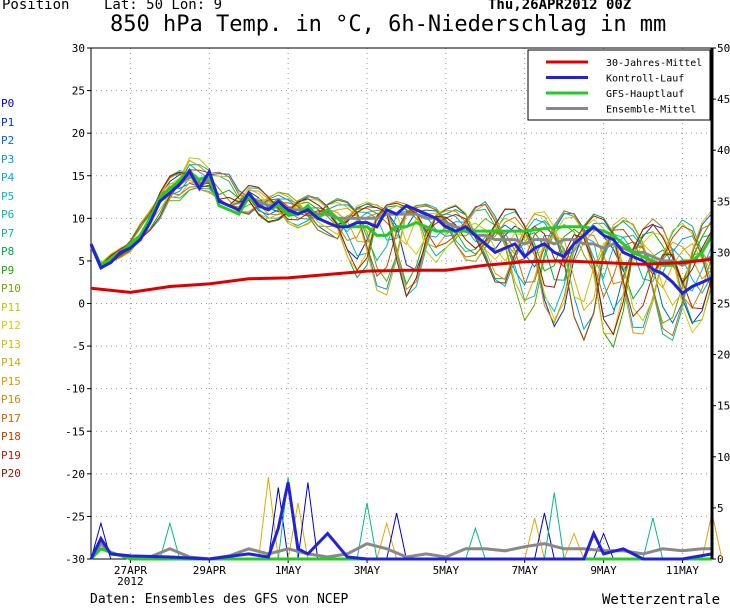  What do you see at coordinates (11, 362) in the screenshot?
I see `member-label-p14: P14` at bounding box center [11, 362].